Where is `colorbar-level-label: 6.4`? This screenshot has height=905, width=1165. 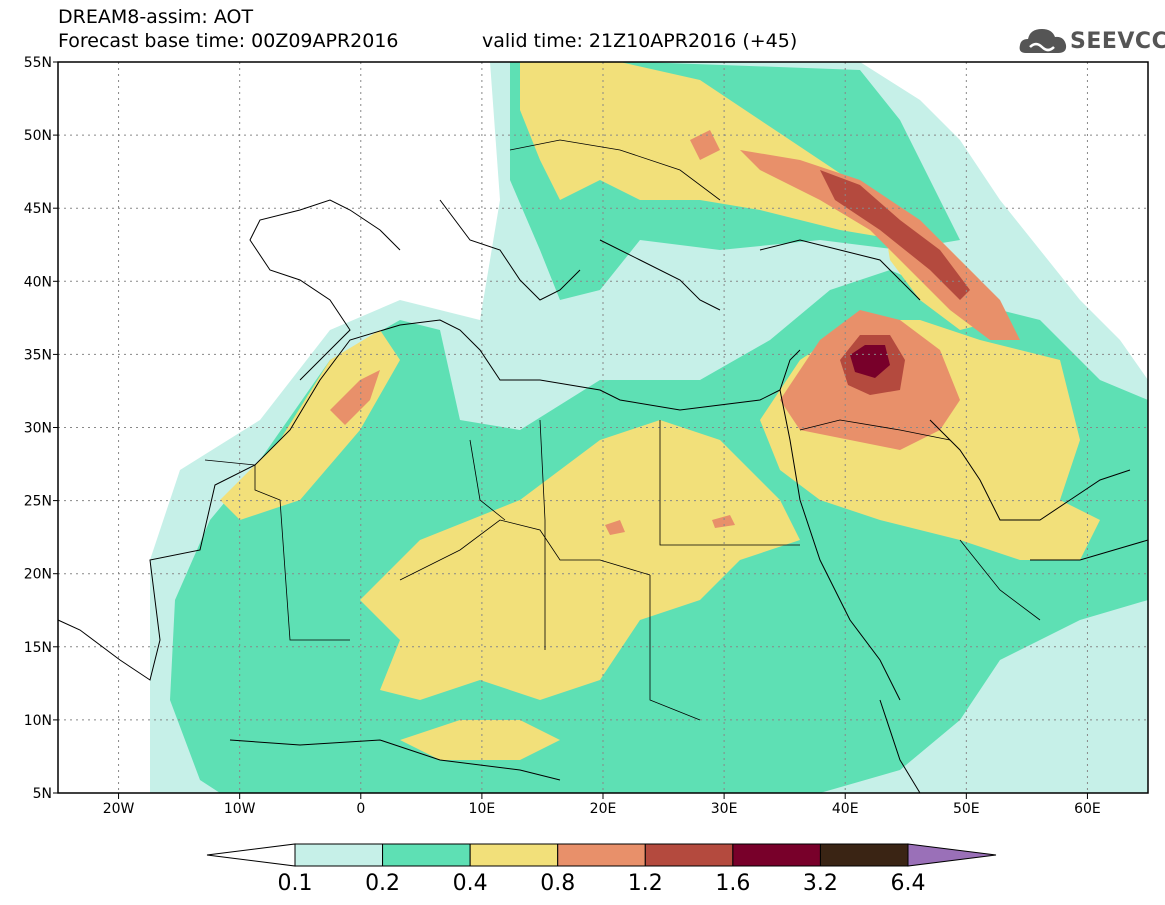
colorbar-level-label: 6.4 is located at coordinates (908, 883).